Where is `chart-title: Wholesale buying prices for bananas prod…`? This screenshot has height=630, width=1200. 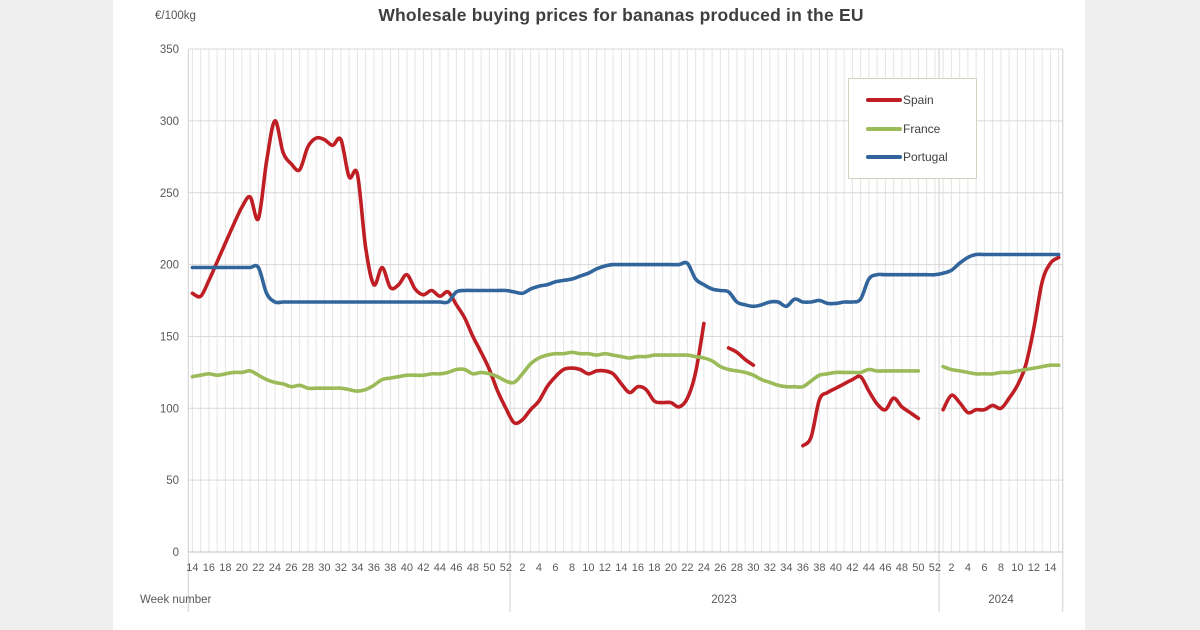 chart-title: Wholesale buying prices for bananas prod… is located at coordinates (621, 15).